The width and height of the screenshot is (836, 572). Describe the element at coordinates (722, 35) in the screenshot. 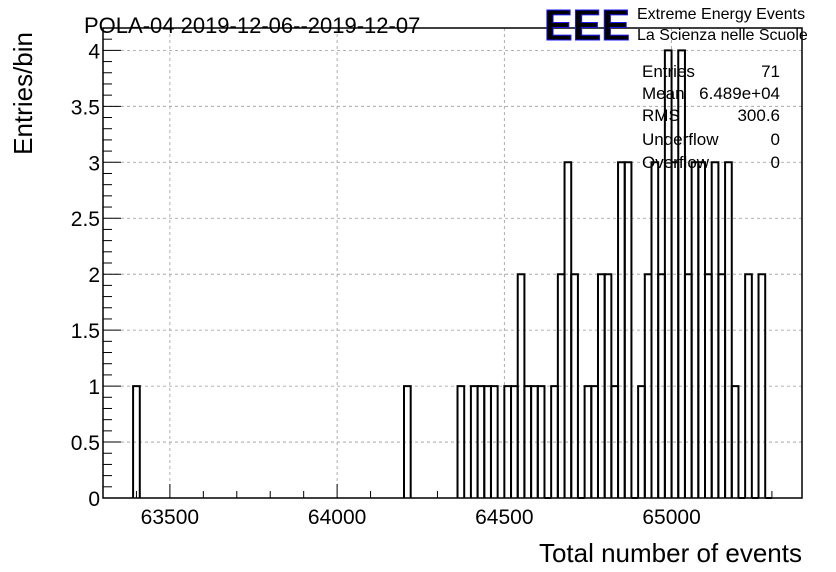

I see `eee-logo-line2: La Scienza nelle Scuole` at that location.